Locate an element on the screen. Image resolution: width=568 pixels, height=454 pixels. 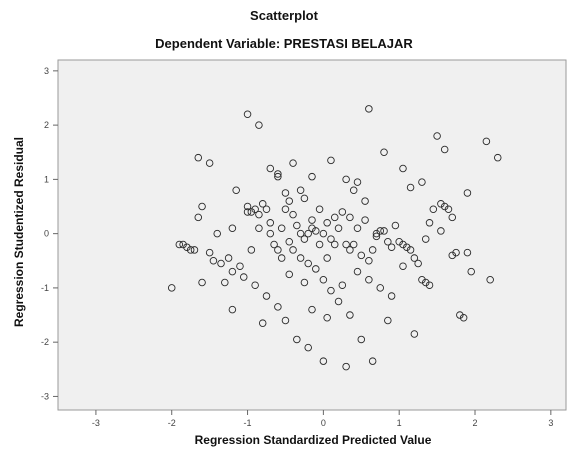
y-tick-label: 2 is located at coordinates (46, 125).